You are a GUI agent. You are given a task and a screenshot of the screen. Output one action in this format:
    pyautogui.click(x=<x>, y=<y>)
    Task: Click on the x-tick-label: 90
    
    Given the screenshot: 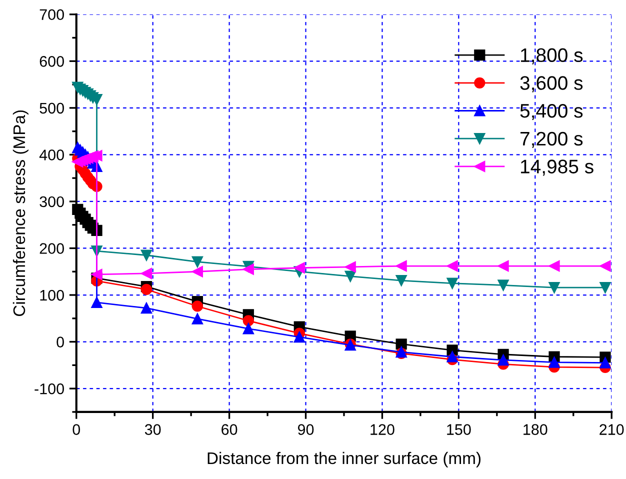 What is the action you would take?
    pyautogui.click(x=306, y=429)
    